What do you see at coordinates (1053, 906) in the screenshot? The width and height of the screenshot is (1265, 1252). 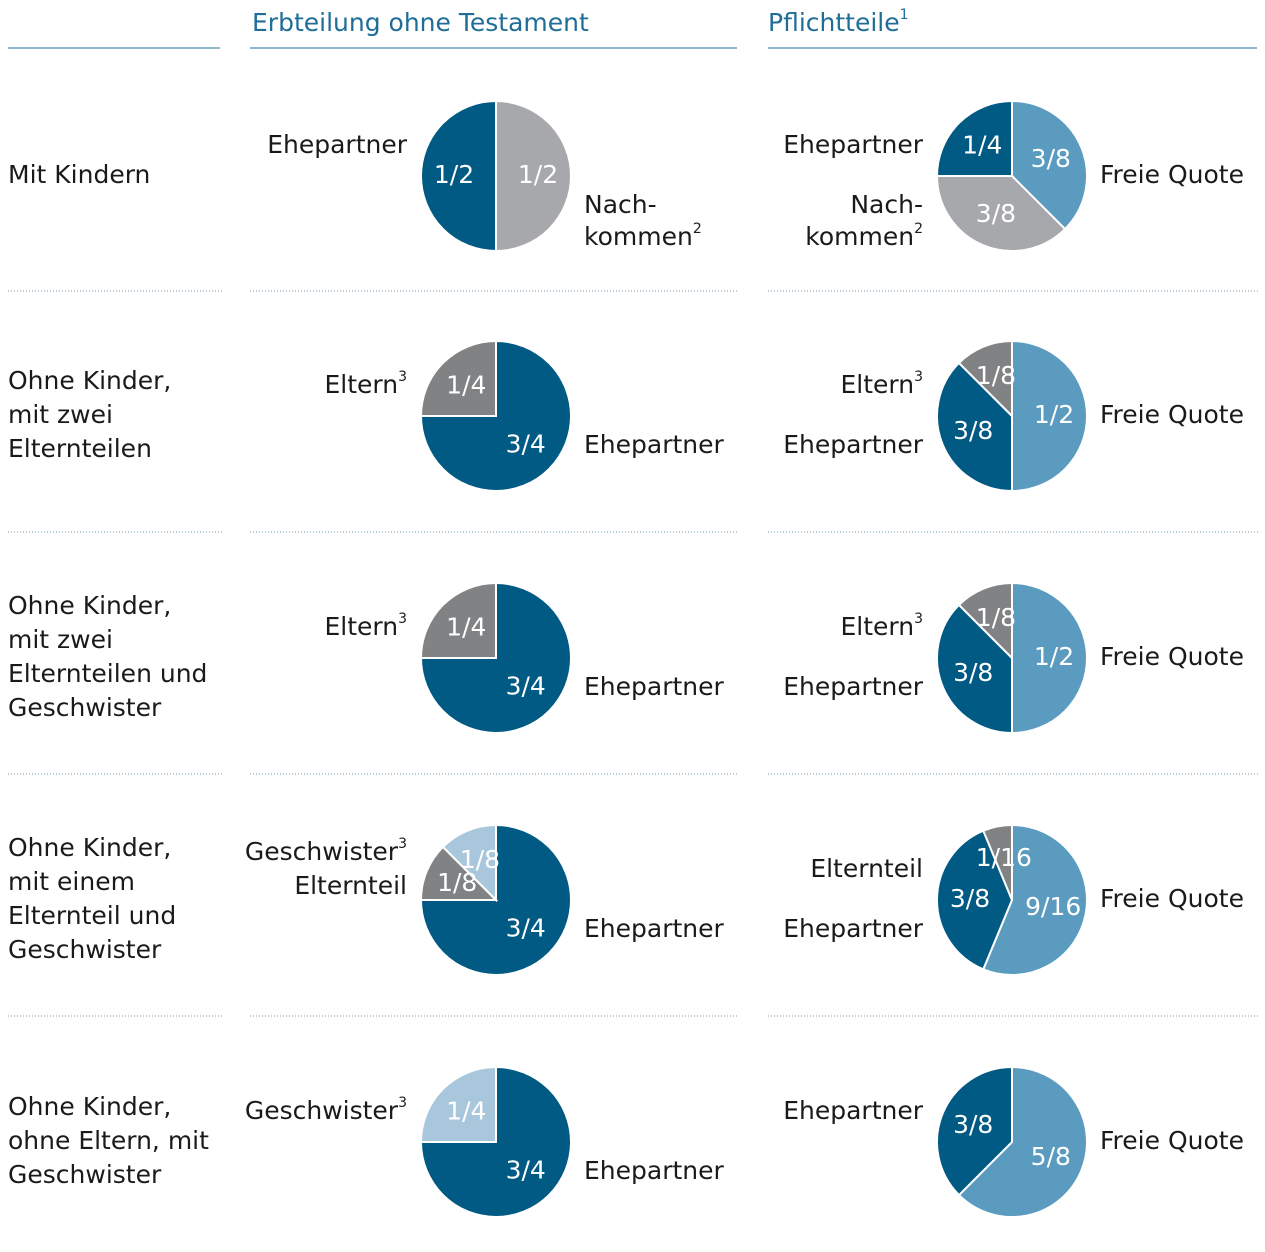 I see `slice-value-label: 9/16` at bounding box center [1053, 906].